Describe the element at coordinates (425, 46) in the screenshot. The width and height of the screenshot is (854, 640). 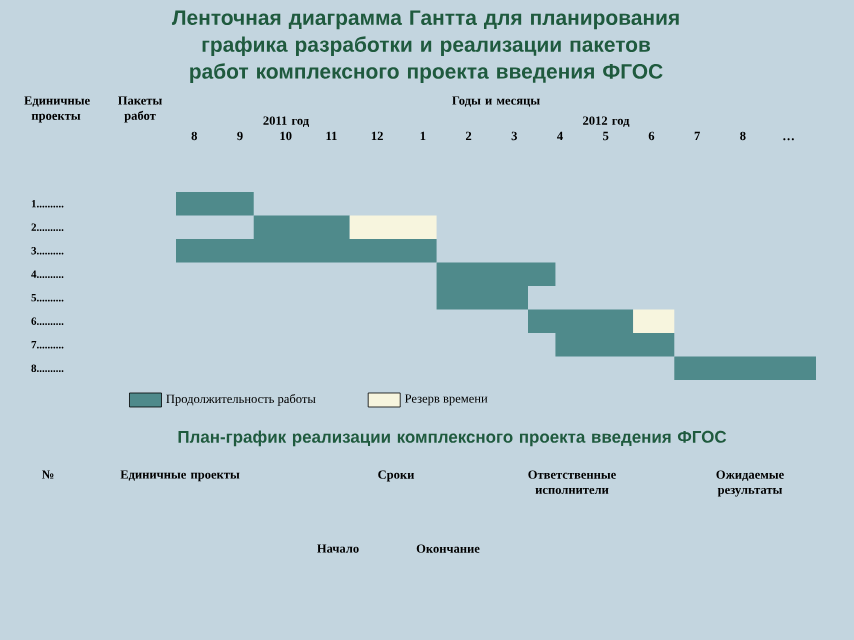
I see `chart-title: Ленточная диаграмма Гантта для планирования графика разработки и реализации пакетов работ комплексного проекта введения ФГОС` at that location.